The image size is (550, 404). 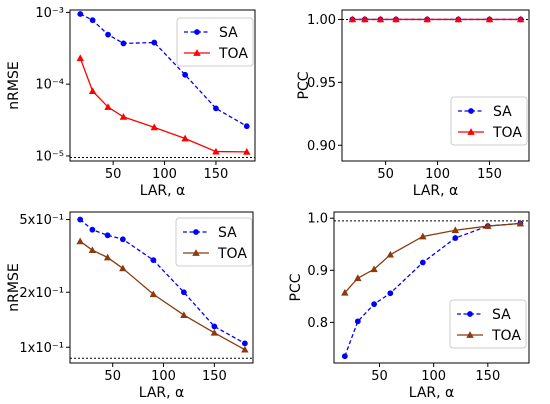 What do you see at coordinates (321, 20) in the screenshot?
I see `y-tick-label: 1.00` at bounding box center [321, 20].